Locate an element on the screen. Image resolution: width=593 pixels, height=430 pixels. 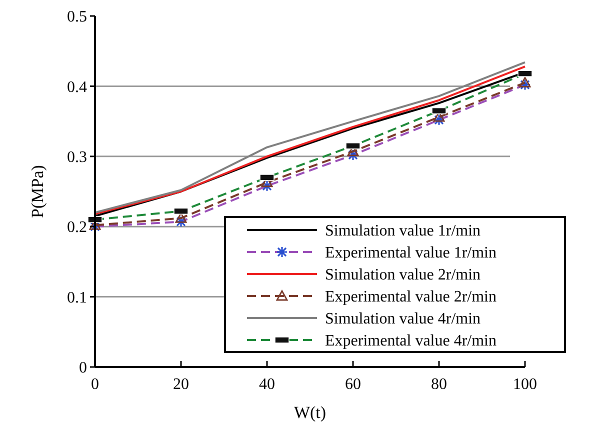
y-tick-label: 0.2 is located at coordinates (77, 227).